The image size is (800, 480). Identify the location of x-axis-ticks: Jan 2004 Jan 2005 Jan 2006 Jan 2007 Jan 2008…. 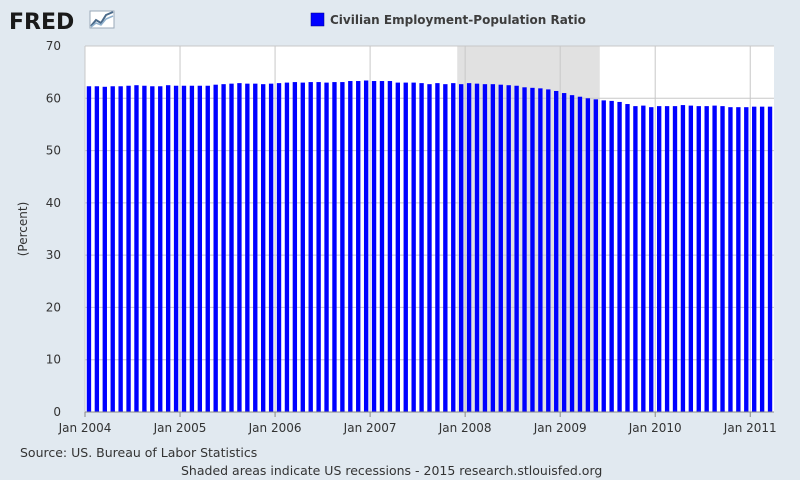
(417, 423).